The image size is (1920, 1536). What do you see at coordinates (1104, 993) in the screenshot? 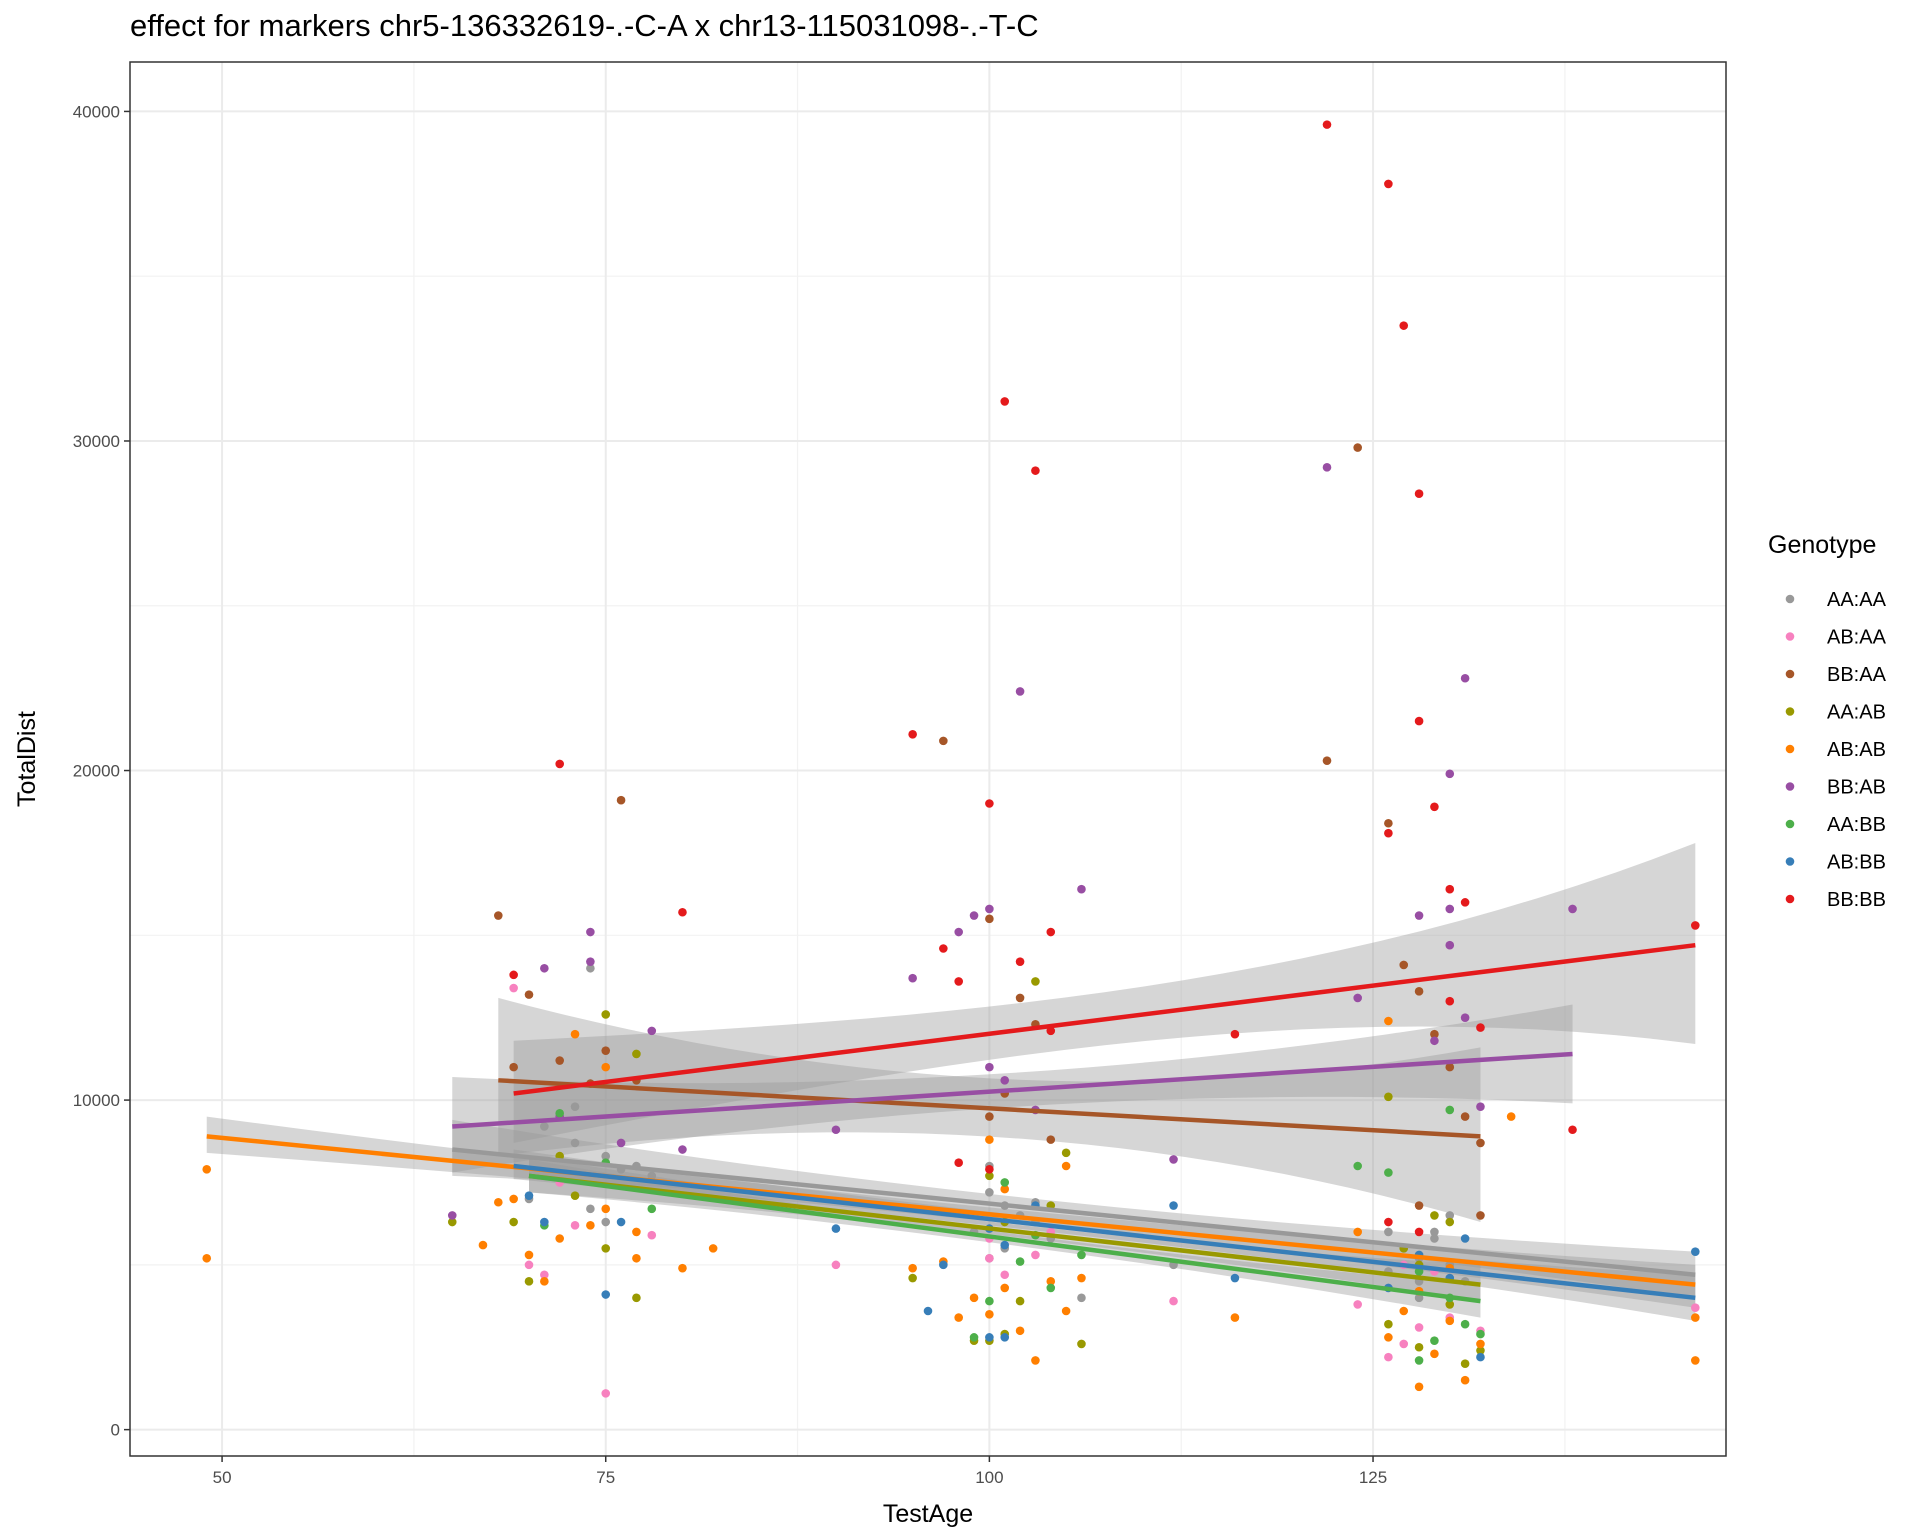
I see `confidence-band-bb-bb` at bounding box center [1104, 993].